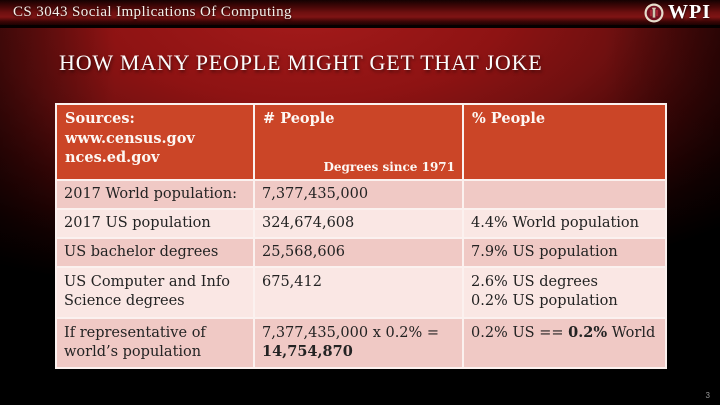  What do you see at coordinates (564, 252) in the screenshot?
I see `row-percent: 7.9% US population` at bounding box center [564, 252].